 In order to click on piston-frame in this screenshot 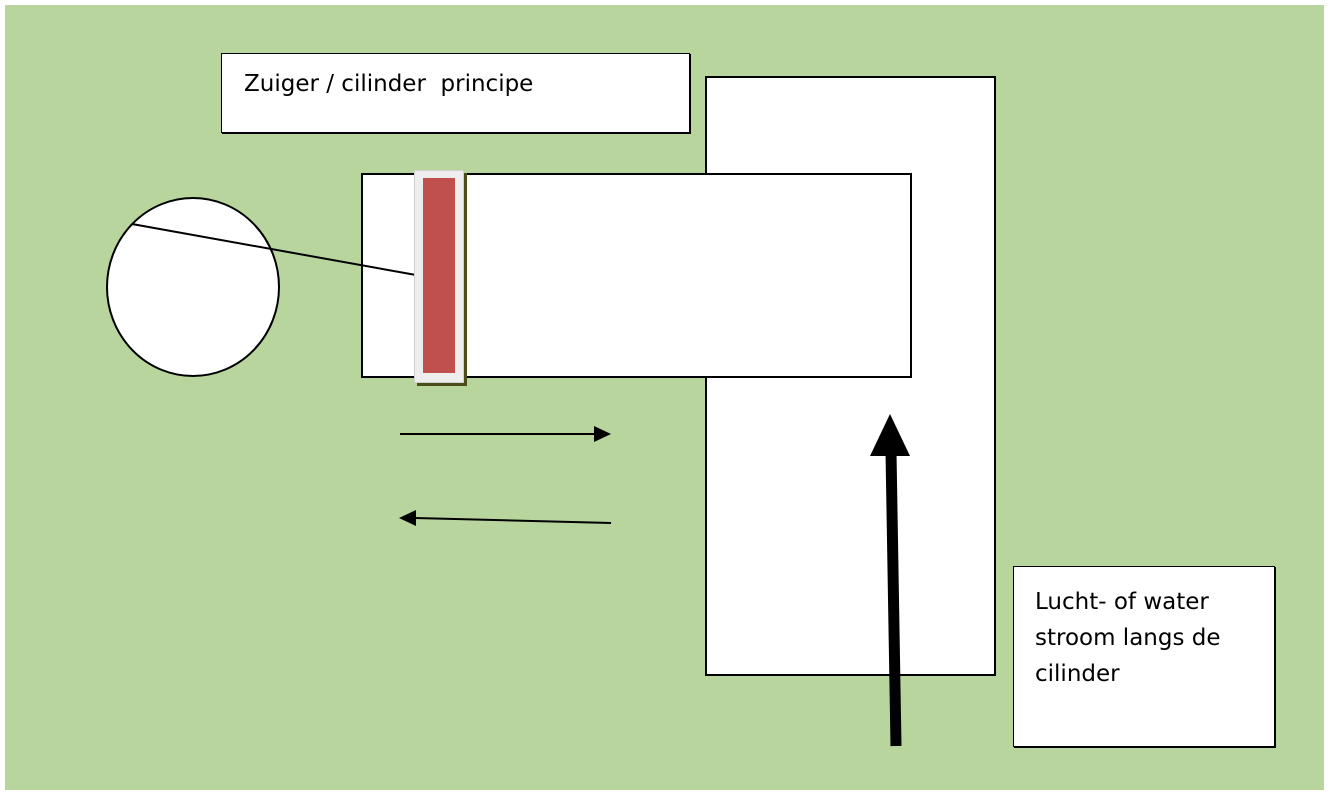, I will do `click(439, 276)`.